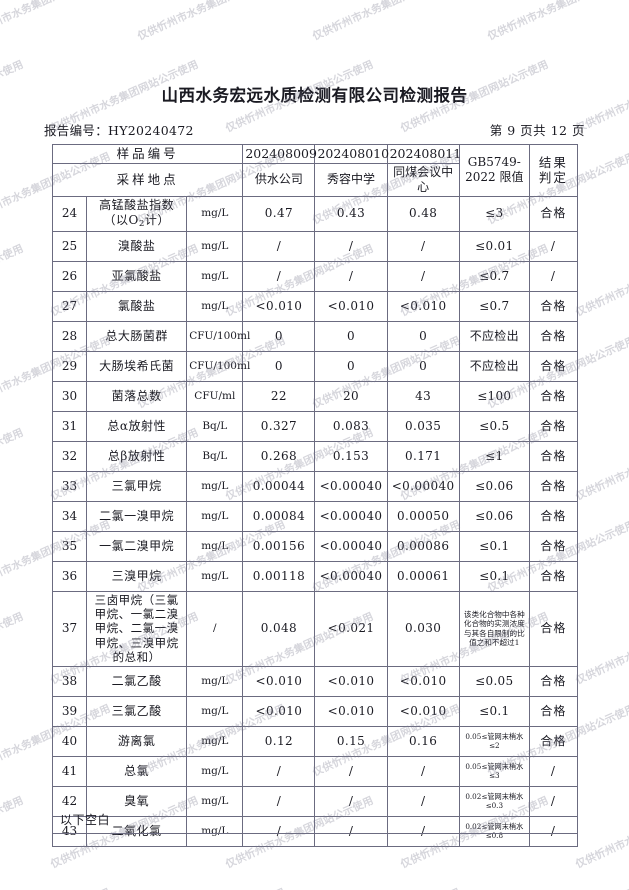 This screenshot has width=629, height=890. What do you see at coordinates (69, 486) in the screenshot?
I see `row-index: 33` at bounding box center [69, 486].